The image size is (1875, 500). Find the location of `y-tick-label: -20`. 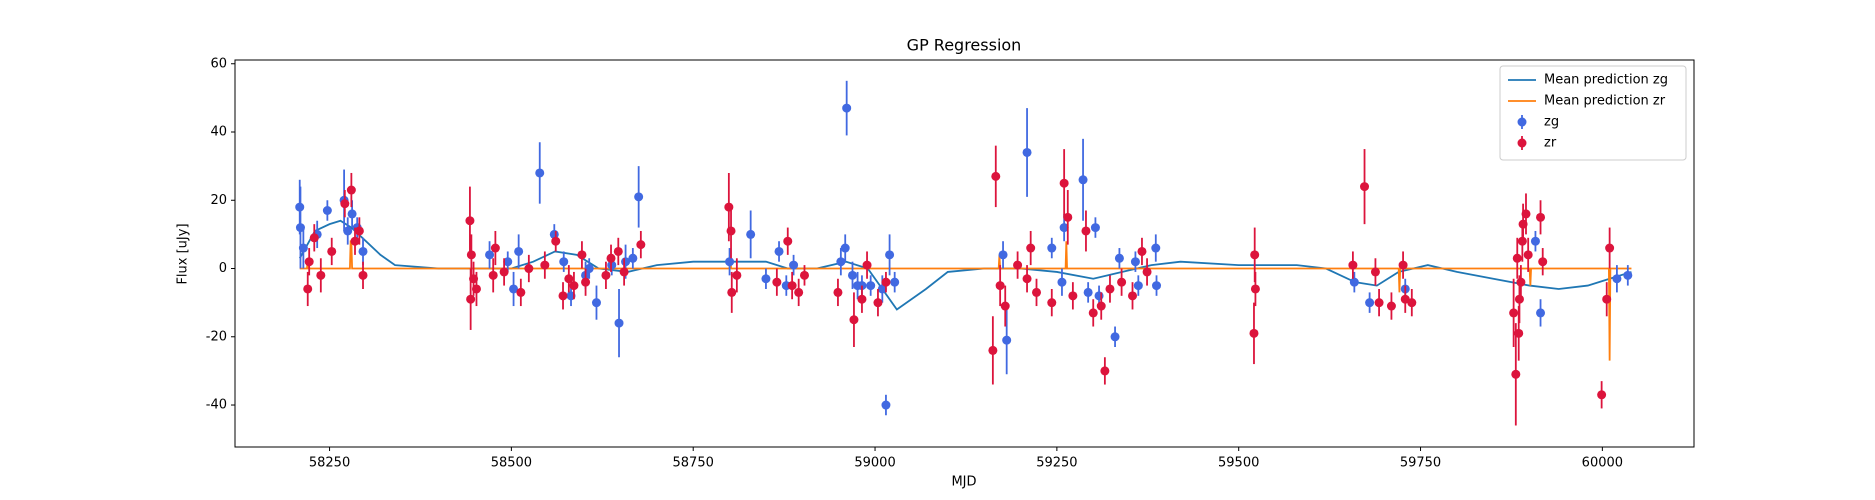

y-tick-label: -20 is located at coordinates (216, 336).